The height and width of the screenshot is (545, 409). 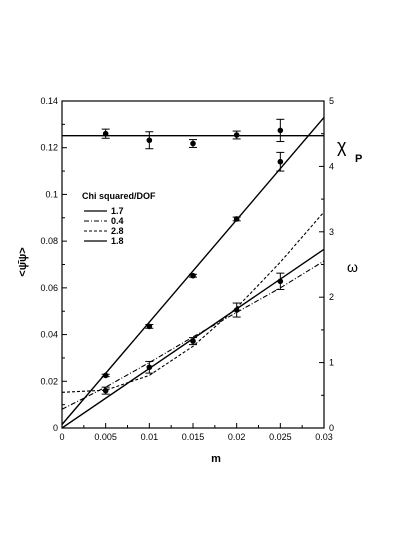 I want to click on legend-label-2: 0.4, so click(x=117, y=221).